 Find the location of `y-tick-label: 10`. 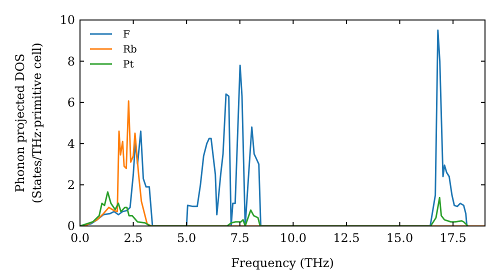

y-tick-label: 10 is located at coordinates (67, 20).